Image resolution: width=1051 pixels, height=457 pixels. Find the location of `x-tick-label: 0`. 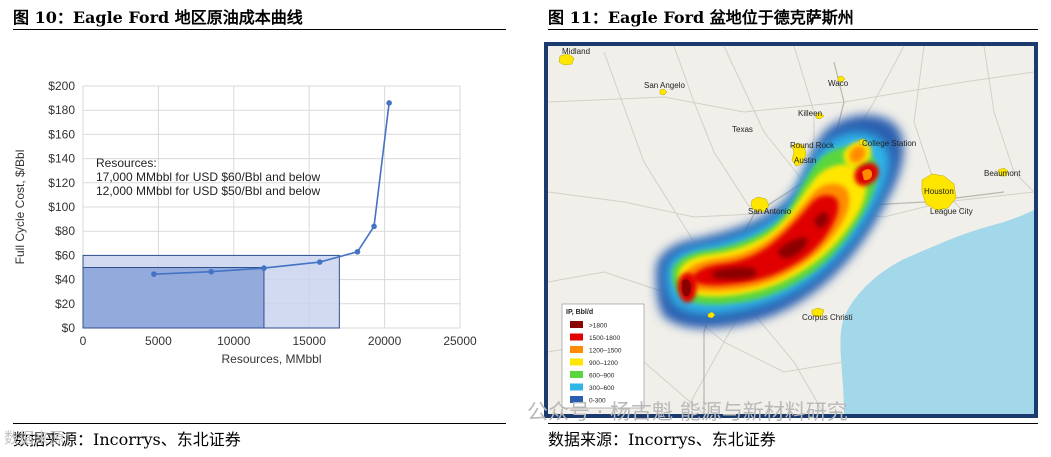

x-tick-label: 0 is located at coordinates (83, 341).